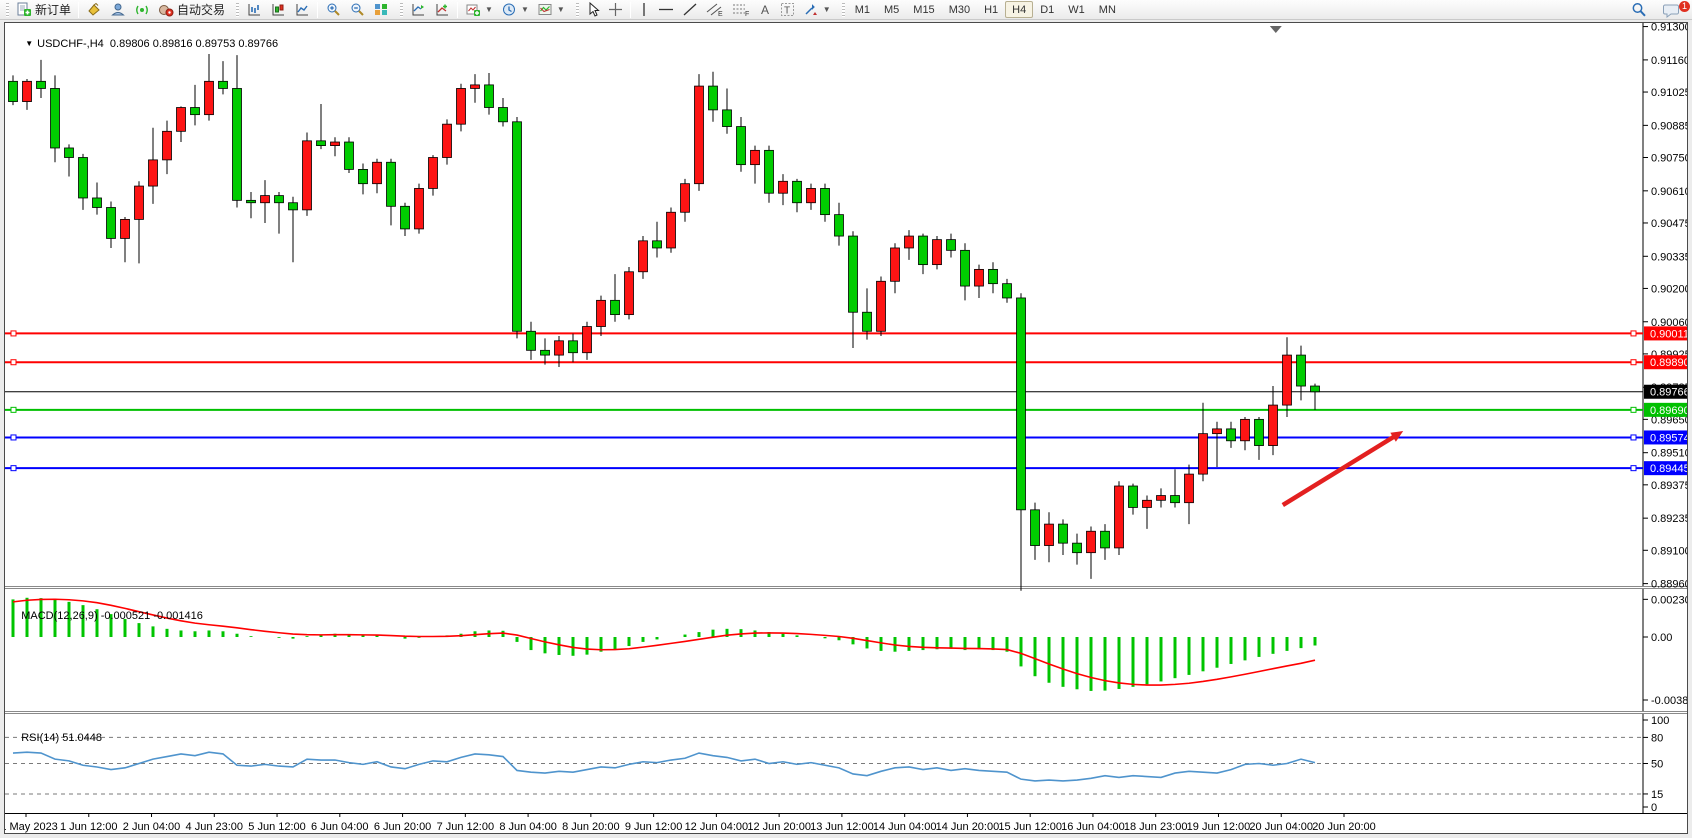 This screenshot has height=838, width=1692. Describe the element at coordinates (1660, 721) in the screenshot. I see `svg-text: 100` at that location.